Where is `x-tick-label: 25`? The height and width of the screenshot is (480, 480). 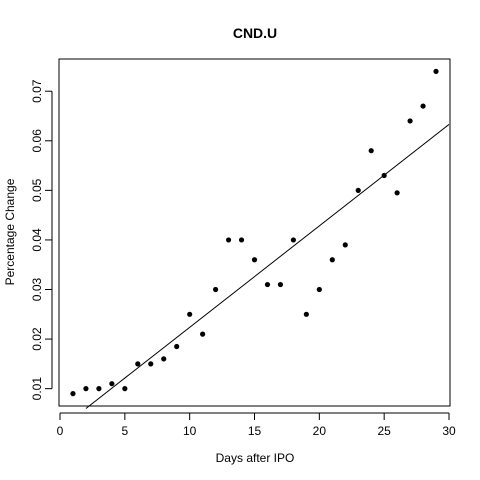 x-tick-label: 25 is located at coordinates (384, 431).